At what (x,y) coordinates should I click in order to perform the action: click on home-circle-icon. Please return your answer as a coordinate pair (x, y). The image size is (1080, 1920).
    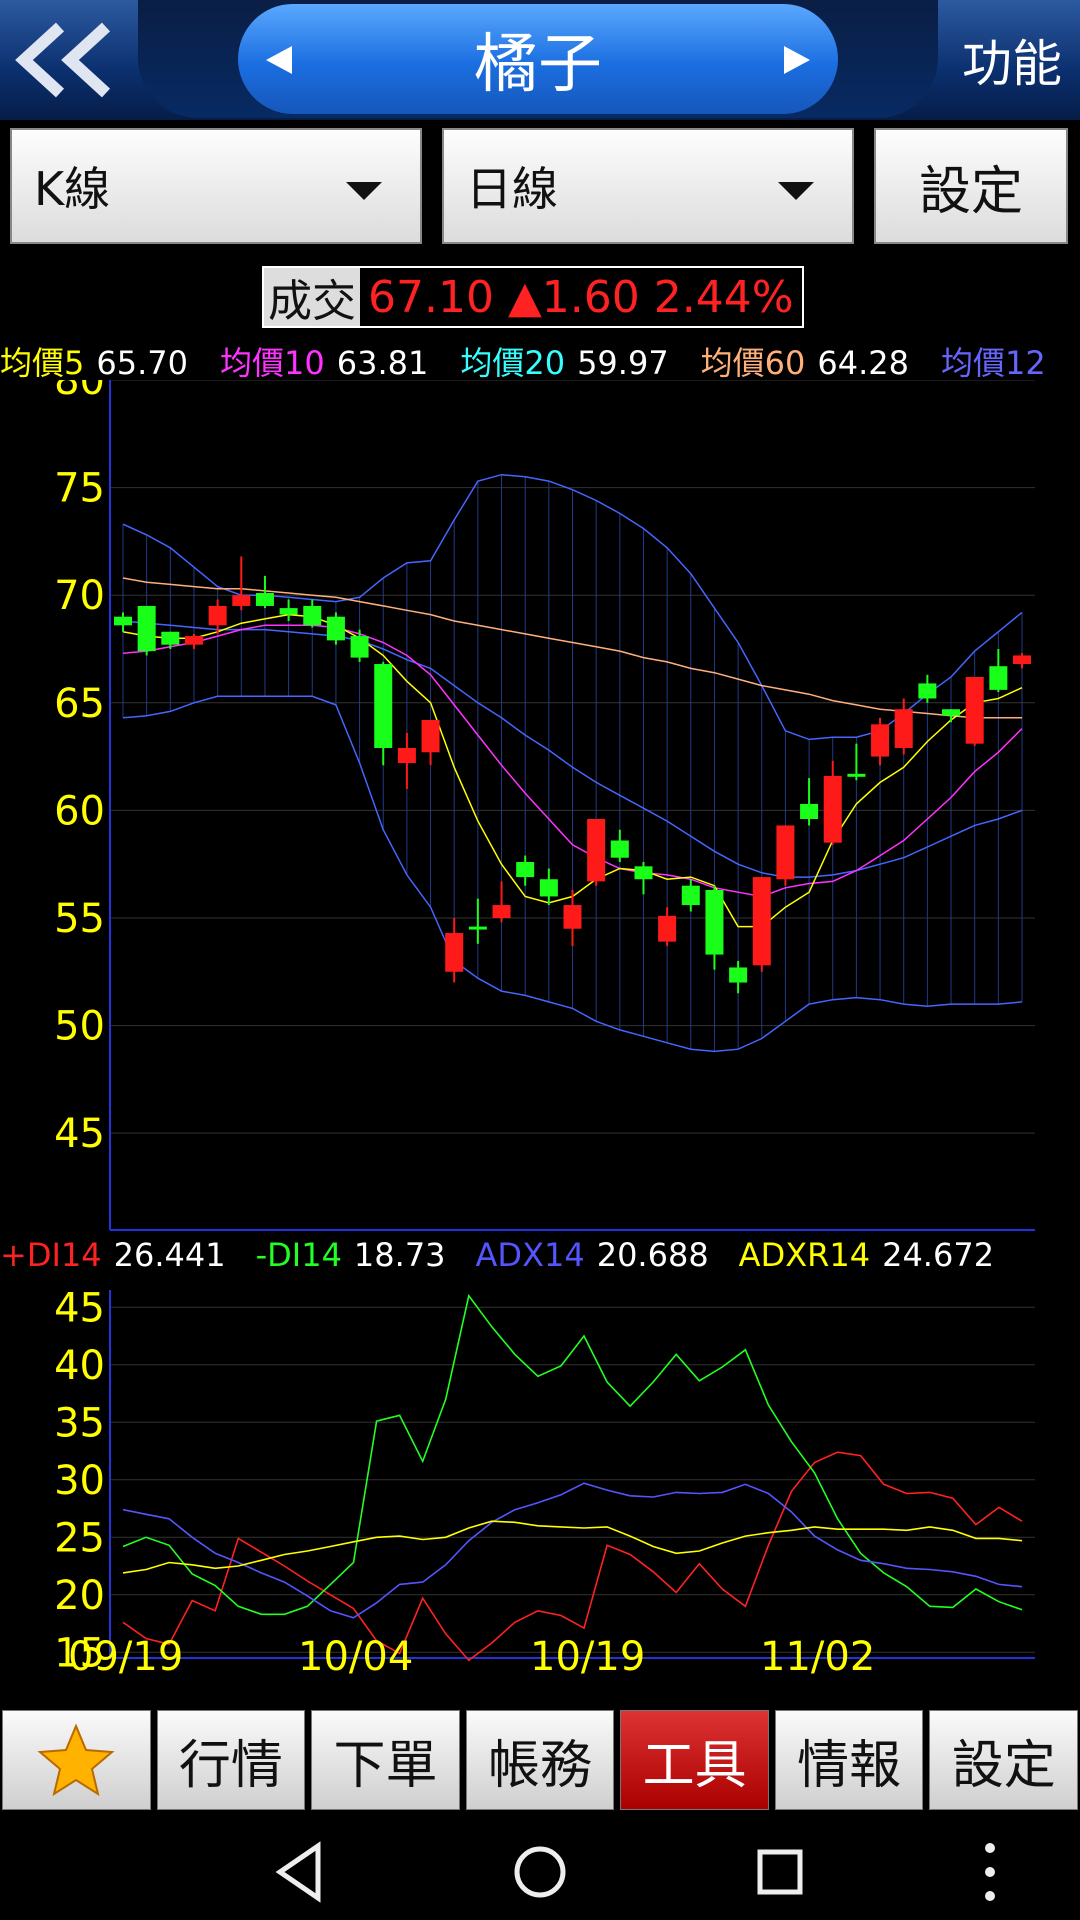
    Looking at the image, I should click on (540, 1872).